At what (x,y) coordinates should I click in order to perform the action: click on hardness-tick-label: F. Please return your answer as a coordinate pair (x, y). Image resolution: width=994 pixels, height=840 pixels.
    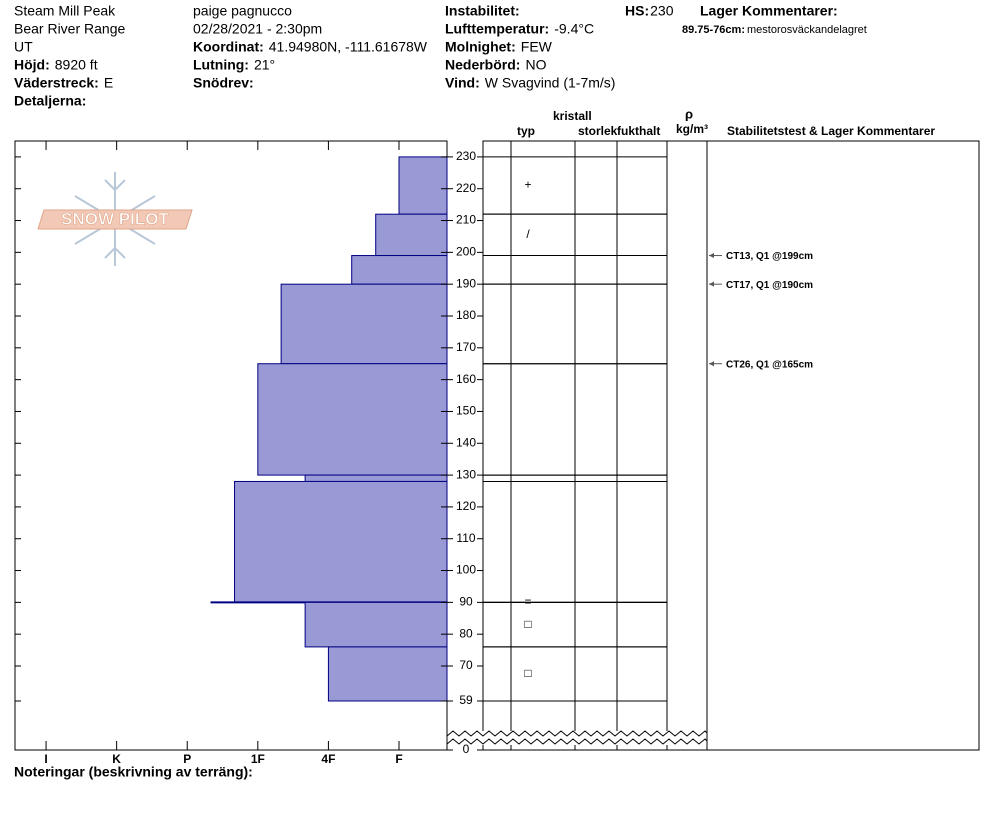
    Looking at the image, I should click on (398, 759).